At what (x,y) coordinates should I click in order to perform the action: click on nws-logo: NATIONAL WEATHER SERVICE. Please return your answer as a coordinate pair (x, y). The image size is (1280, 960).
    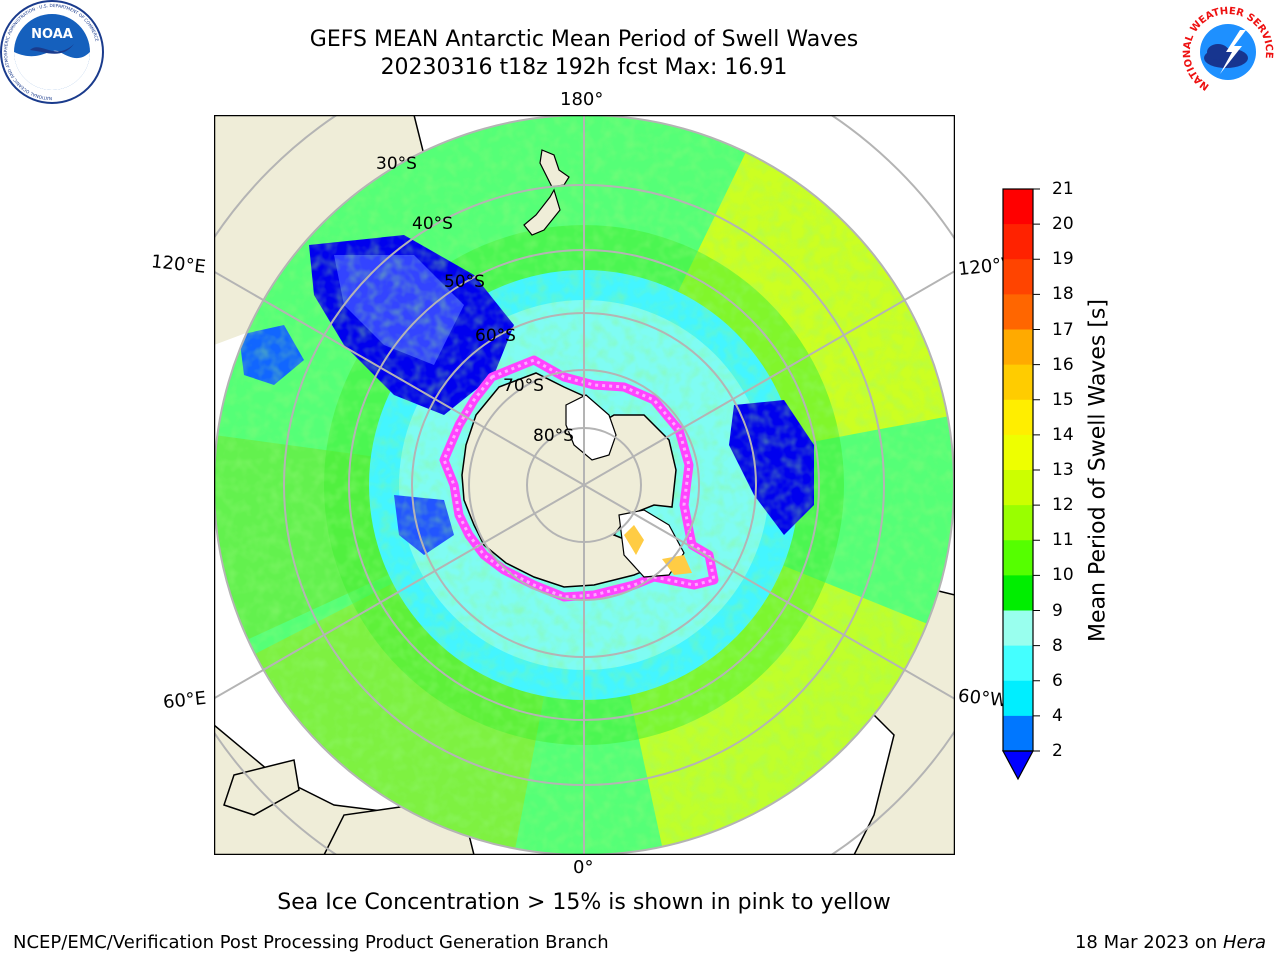
    Looking at the image, I should click on (1228, 52).